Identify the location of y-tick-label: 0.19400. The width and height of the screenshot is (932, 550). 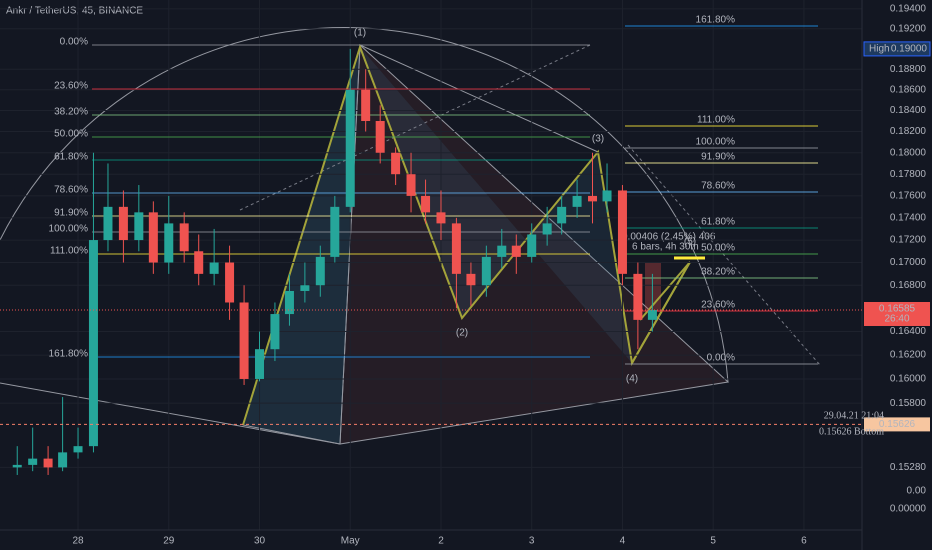
(908, 9).